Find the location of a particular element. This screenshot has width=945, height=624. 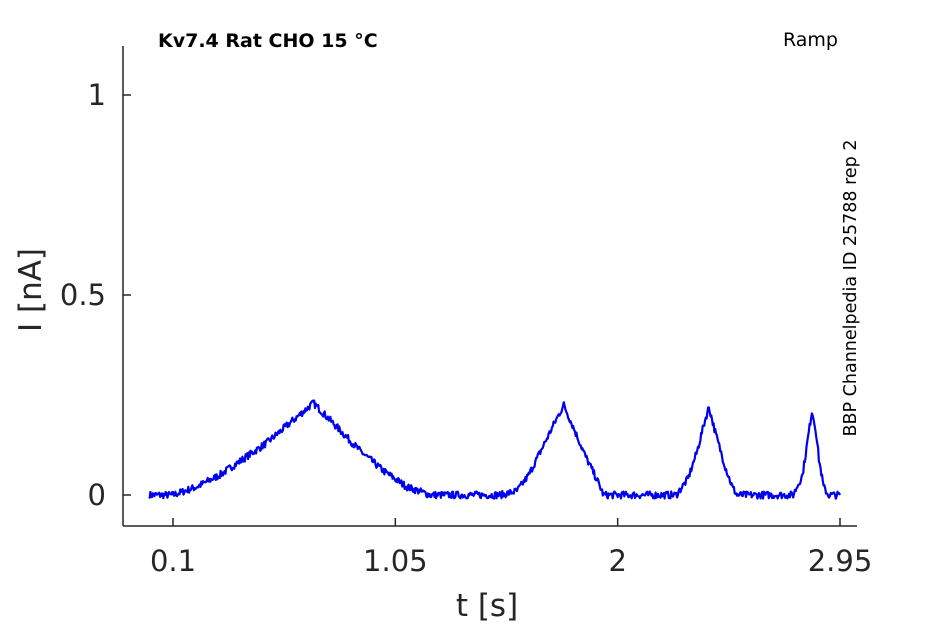

series-0-trace is located at coordinates (494, 449).